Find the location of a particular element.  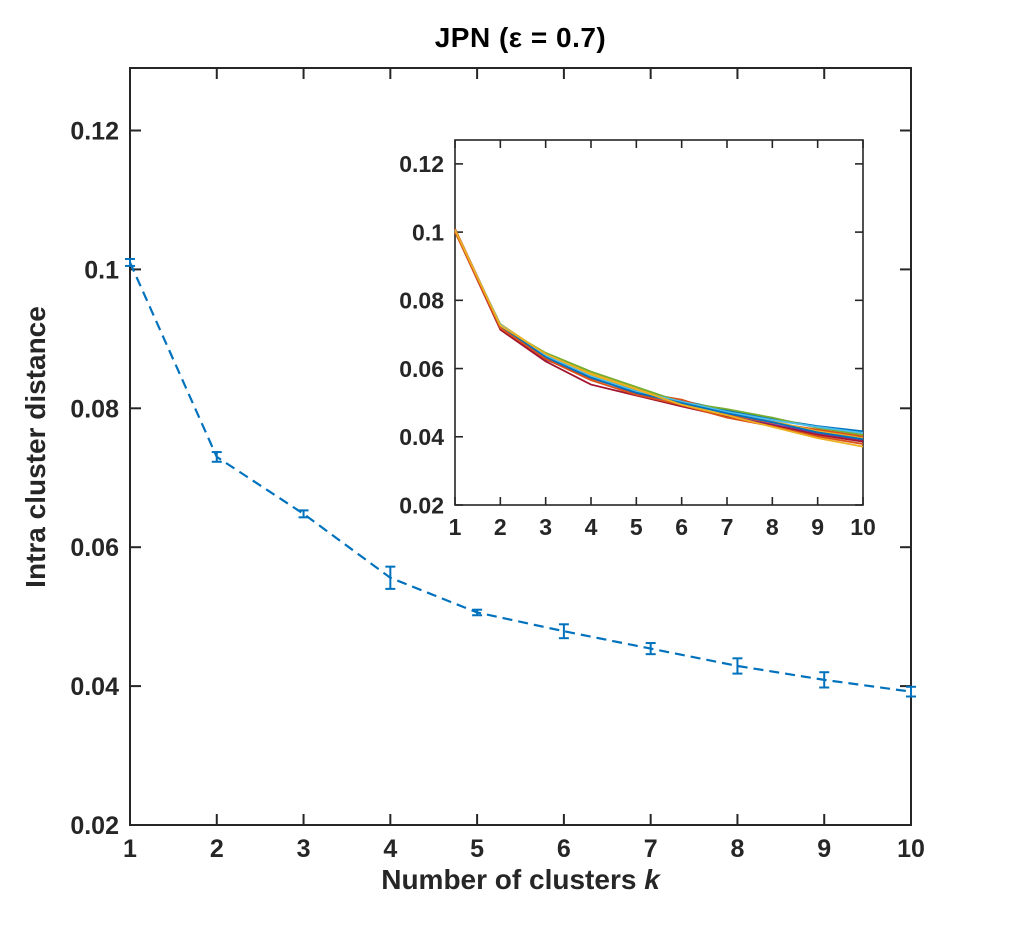

main-axes-x-tick-label: 9 is located at coordinates (824, 849).